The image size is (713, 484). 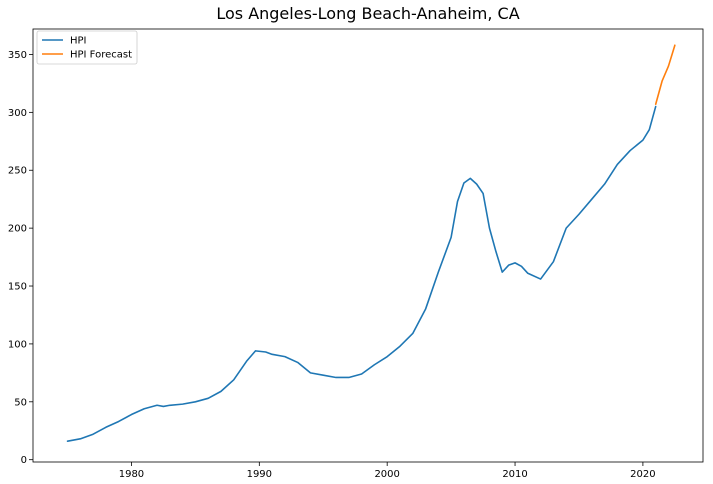 I want to click on x-tick-label: 2010, so click(x=514, y=474).